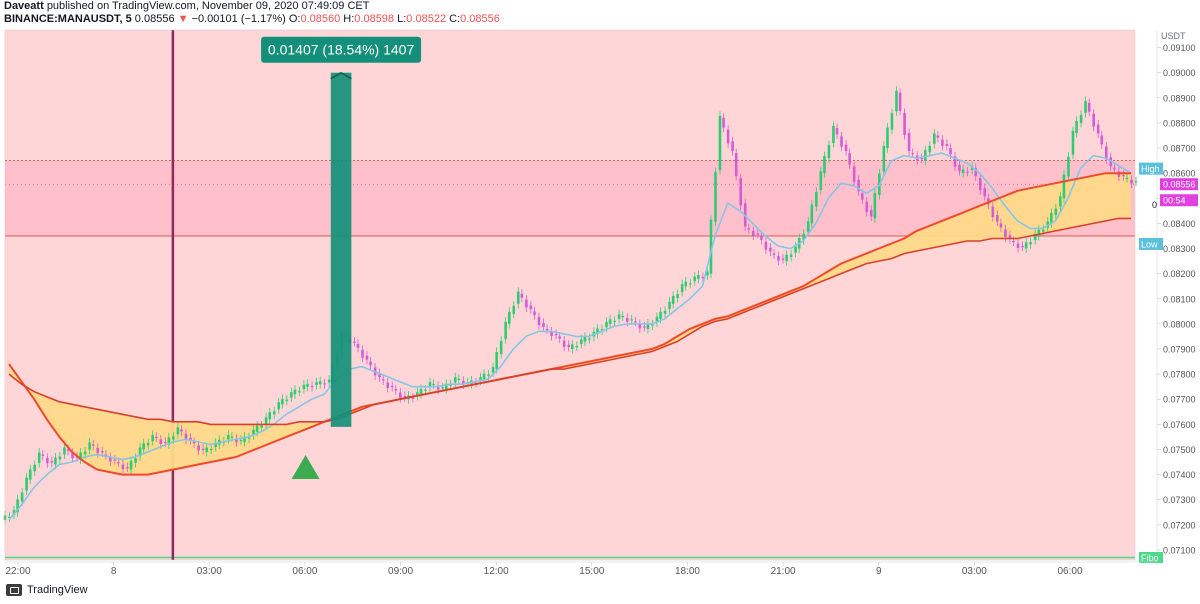 This screenshot has width=1200, height=604. I want to click on x-tick-label: 06:00, so click(304, 571).